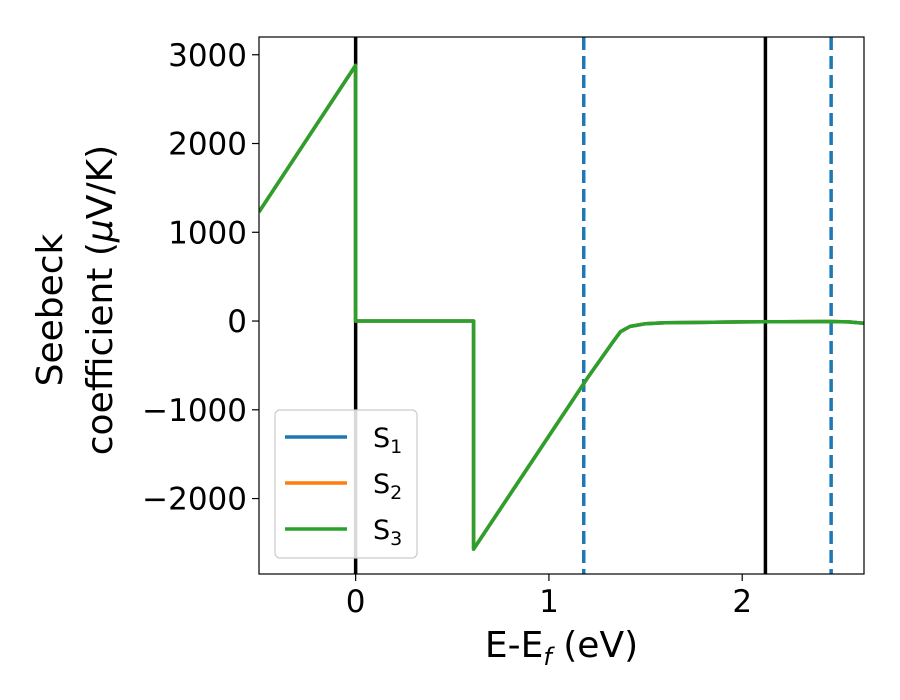 This screenshot has width=900, height=700. I want to click on legend: S1 S2 S3, so click(346, 484).